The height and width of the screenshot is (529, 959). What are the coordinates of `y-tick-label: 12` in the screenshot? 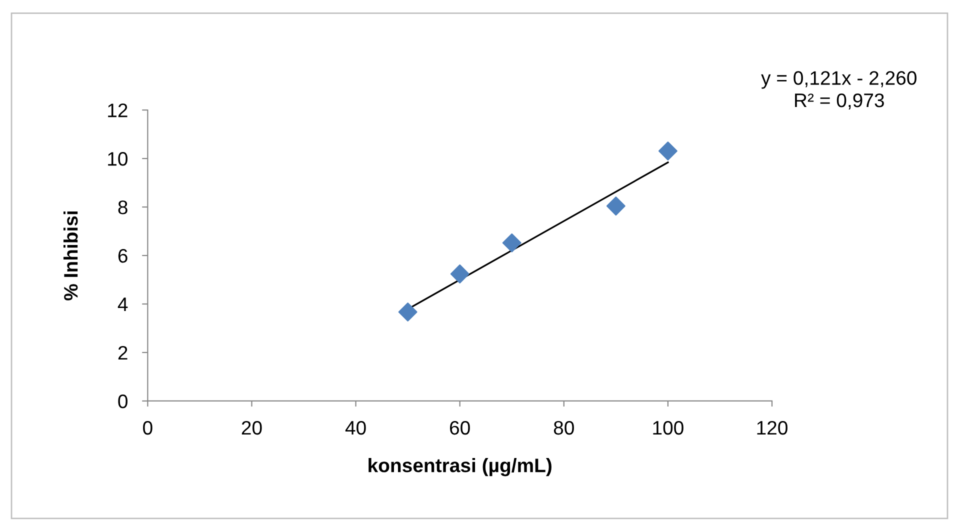 It's located at (118, 111).